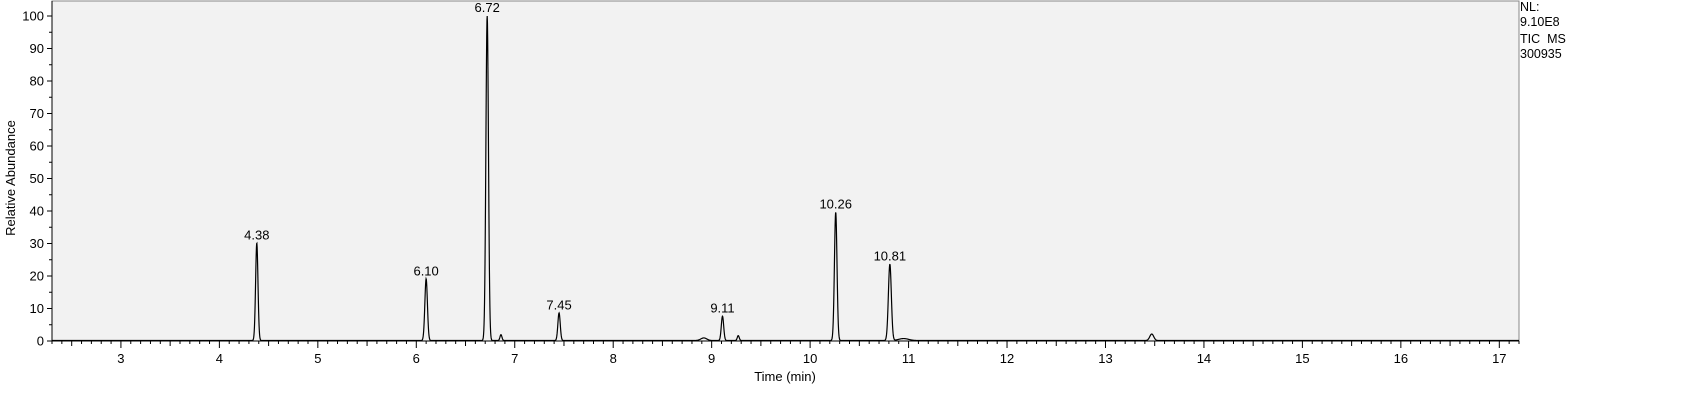 The width and height of the screenshot is (1707, 418). What do you see at coordinates (37, 178) in the screenshot?
I see `y-tick-label: 50` at bounding box center [37, 178].